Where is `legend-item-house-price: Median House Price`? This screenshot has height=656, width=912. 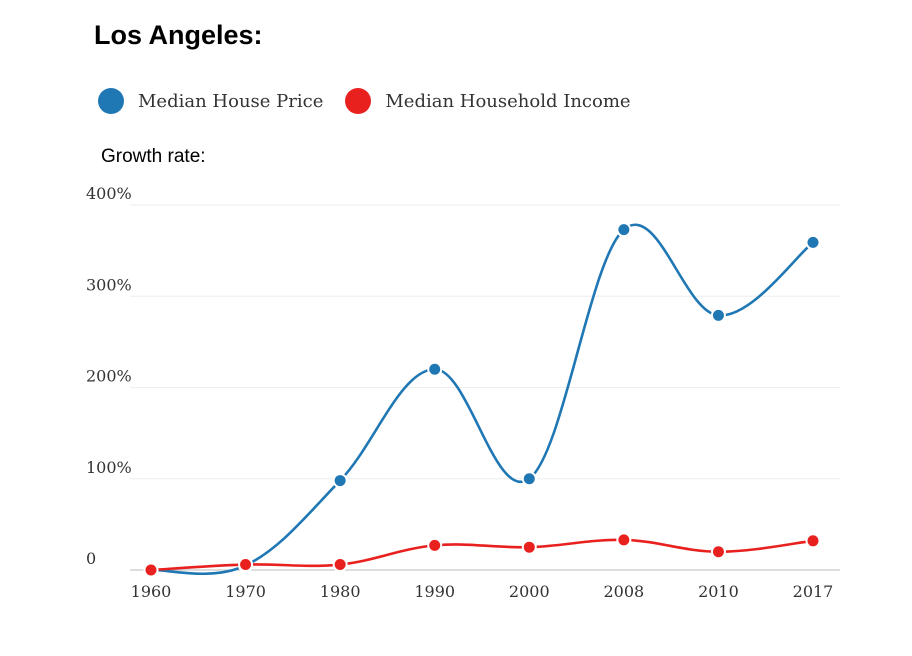 legend-item-house-price: Median House Price is located at coordinates (210, 101).